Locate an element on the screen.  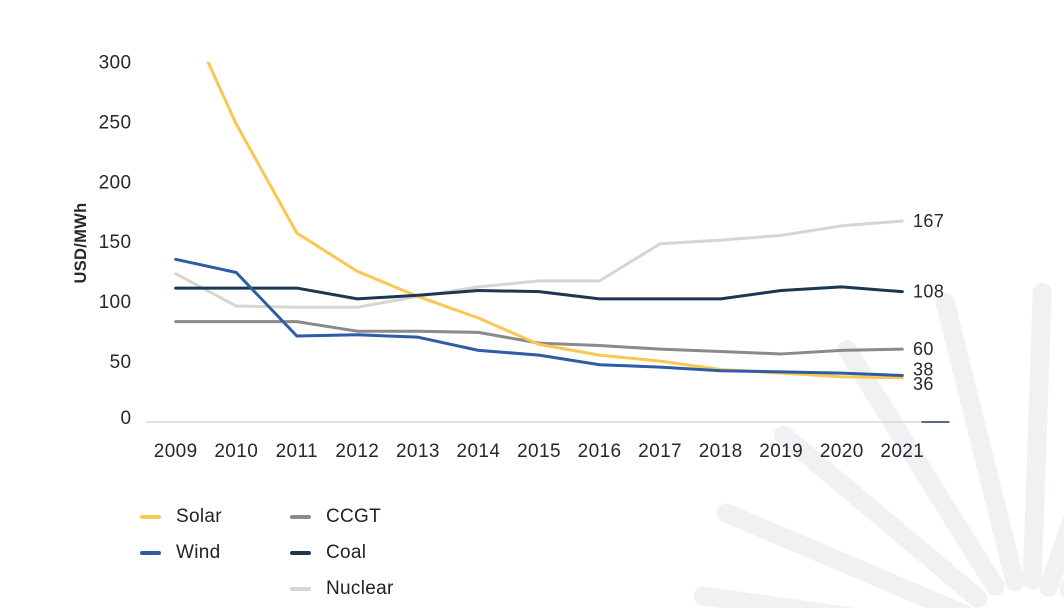
x-tick-label: 2019 is located at coordinates (781, 451).